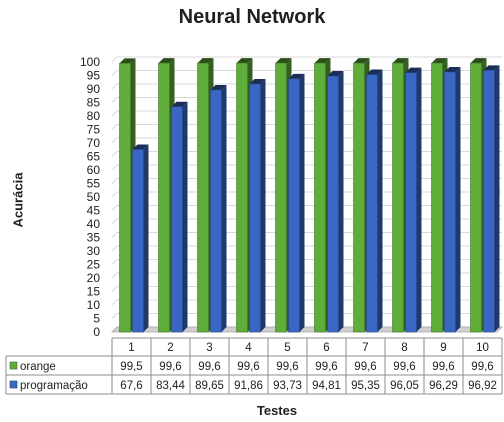  What do you see at coordinates (255, 208) in the screenshot?
I see `bar-programação-4` at bounding box center [255, 208].